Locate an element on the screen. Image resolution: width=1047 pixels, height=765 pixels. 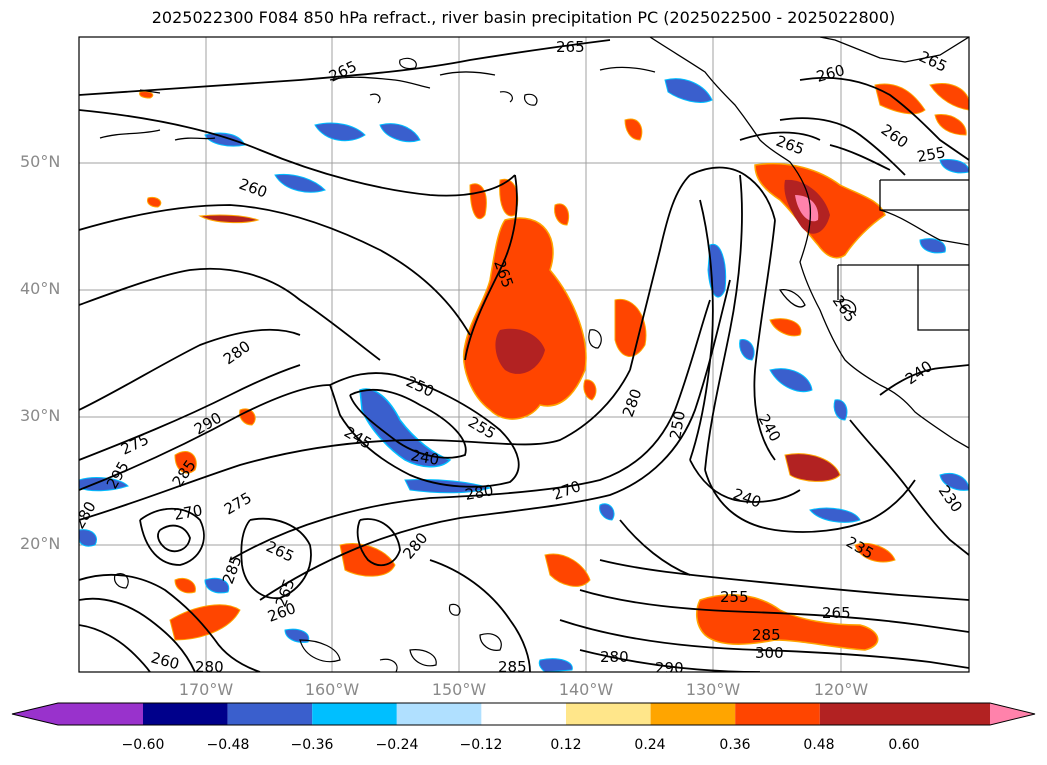
lat-label-40n: 40°N is located at coordinates (40, 288).